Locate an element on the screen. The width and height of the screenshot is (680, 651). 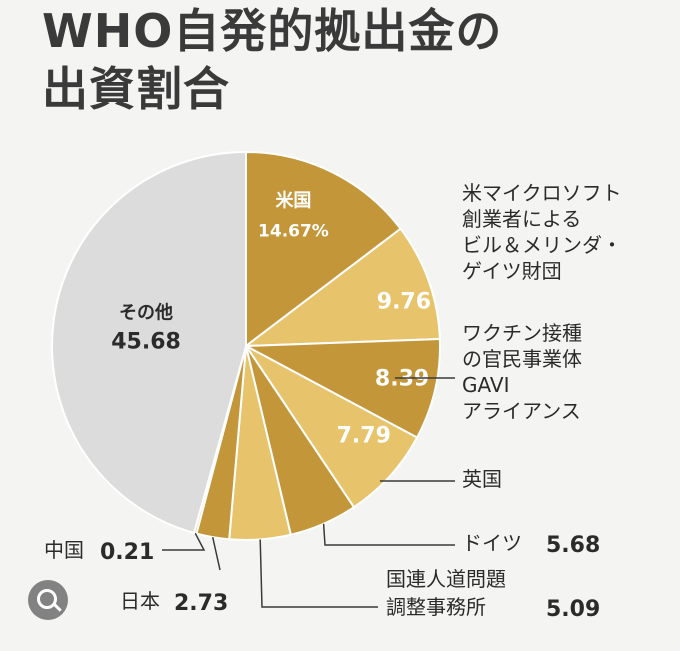
slice-label-4-line-0: ドイツ is located at coordinates (492, 543).